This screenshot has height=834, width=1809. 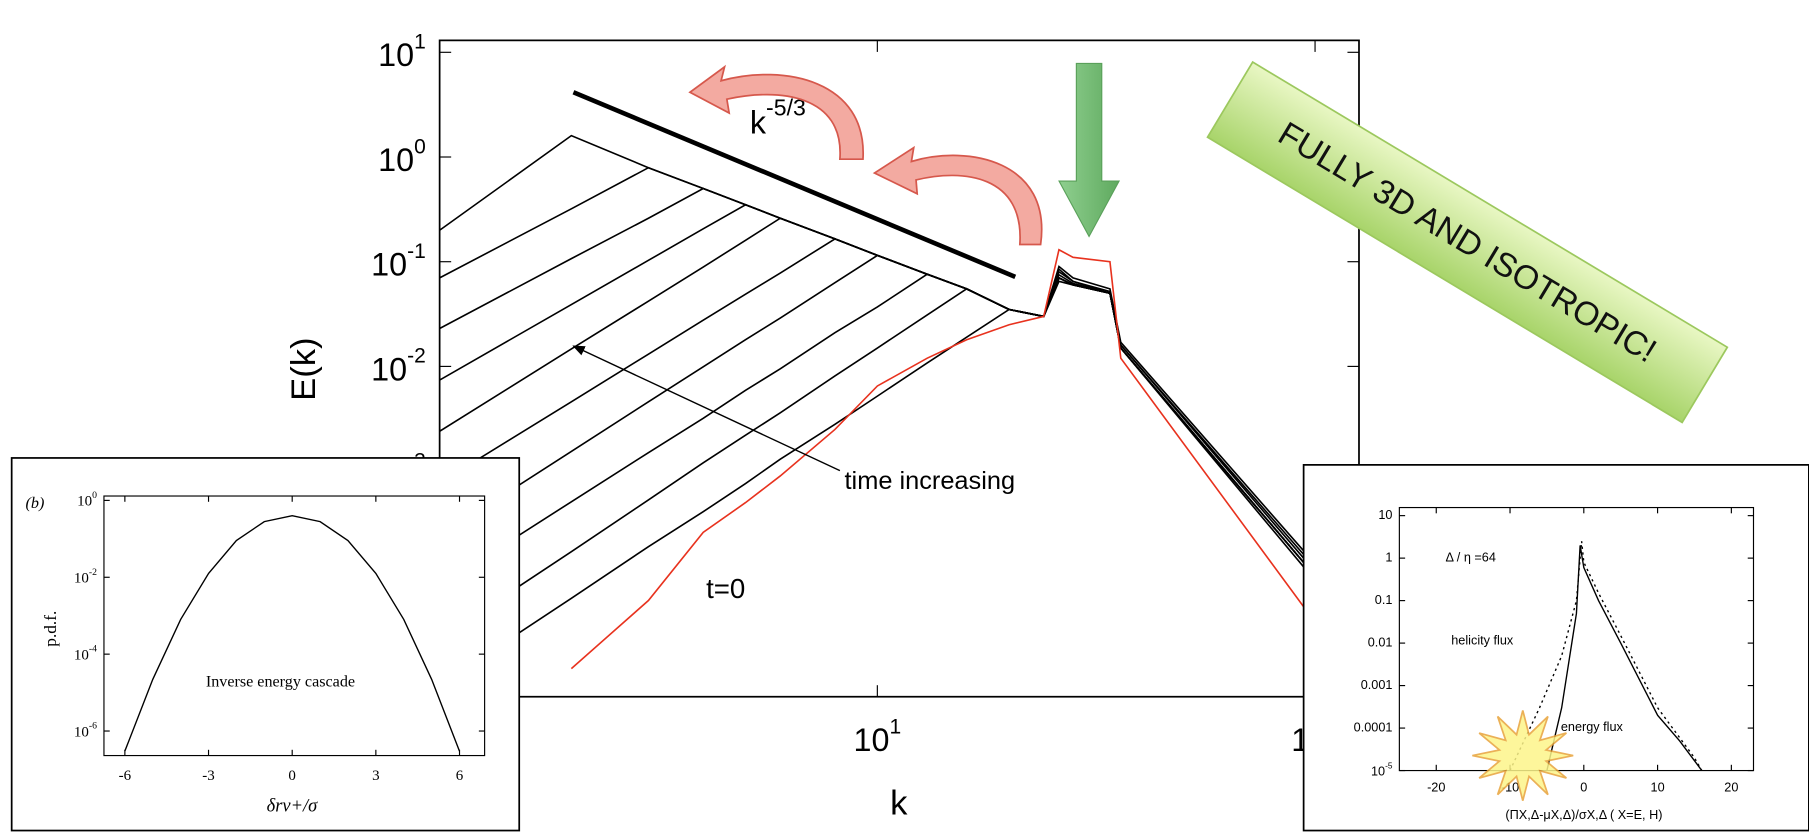 I want to click on slope-base: k, so click(x=758, y=122).